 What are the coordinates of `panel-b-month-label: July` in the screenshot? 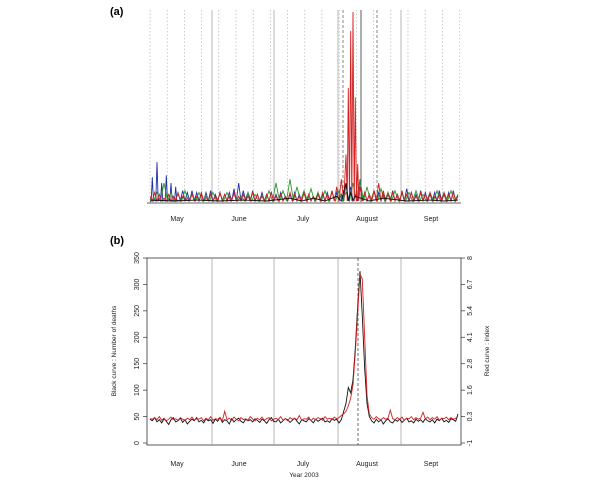 It's located at (303, 464).